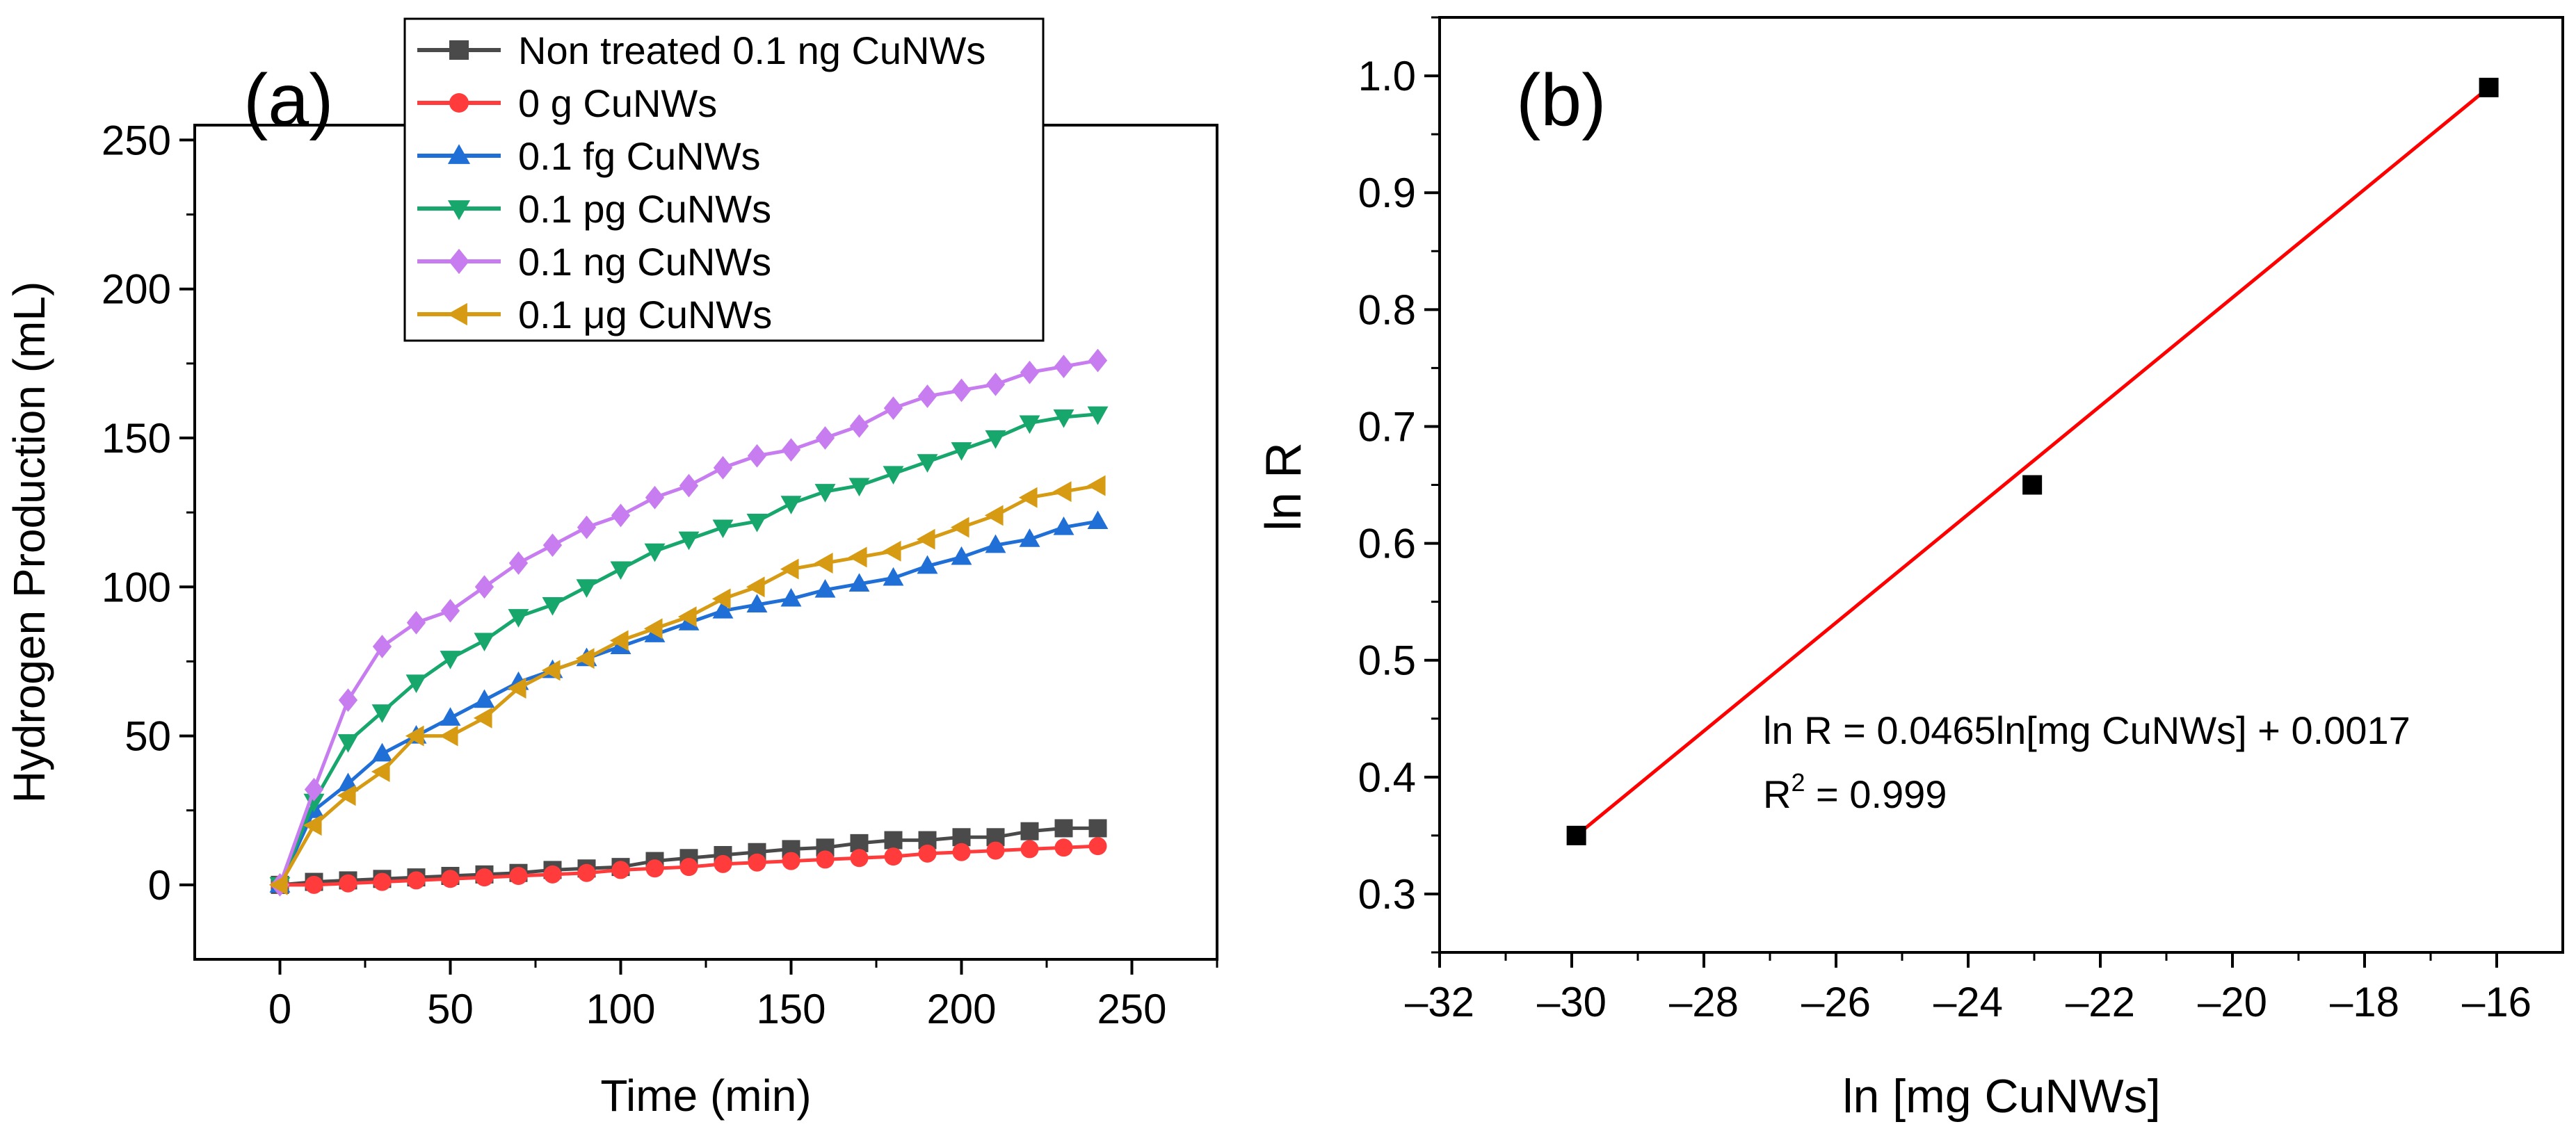 This screenshot has height=1138, width=2576. Describe the element at coordinates (1968, 1002) in the screenshot. I see `x-tick-label: –24` at that location.